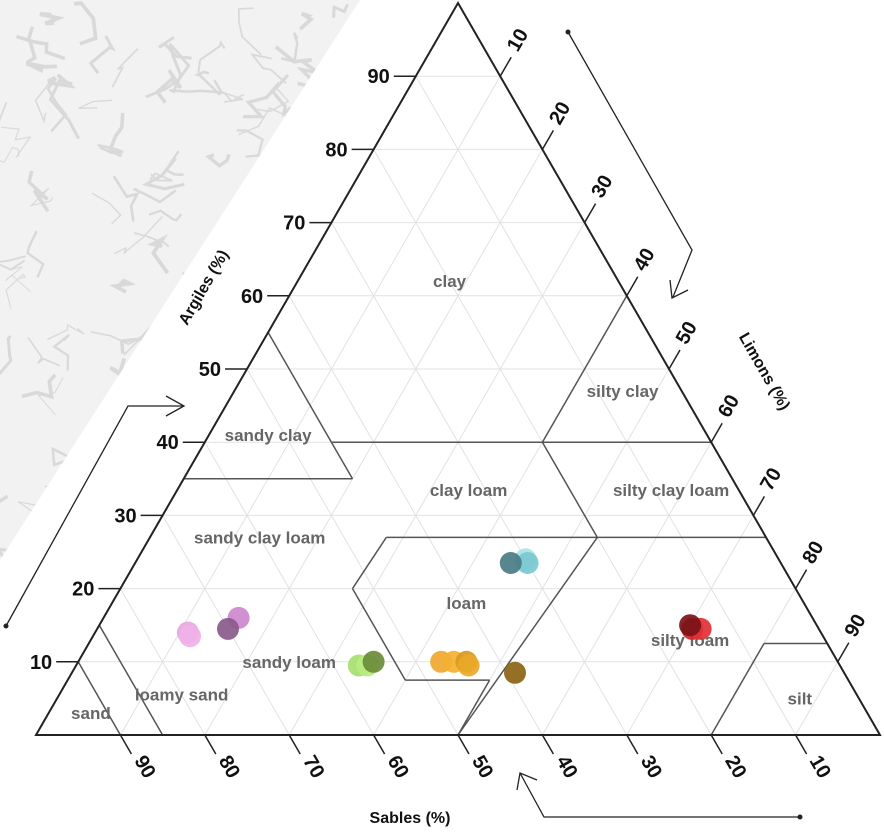 This screenshot has height=833, width=884. Describe the element at coordinates (771, 479) in the screenshot. I see `silt-tick-label: 70` at that location.